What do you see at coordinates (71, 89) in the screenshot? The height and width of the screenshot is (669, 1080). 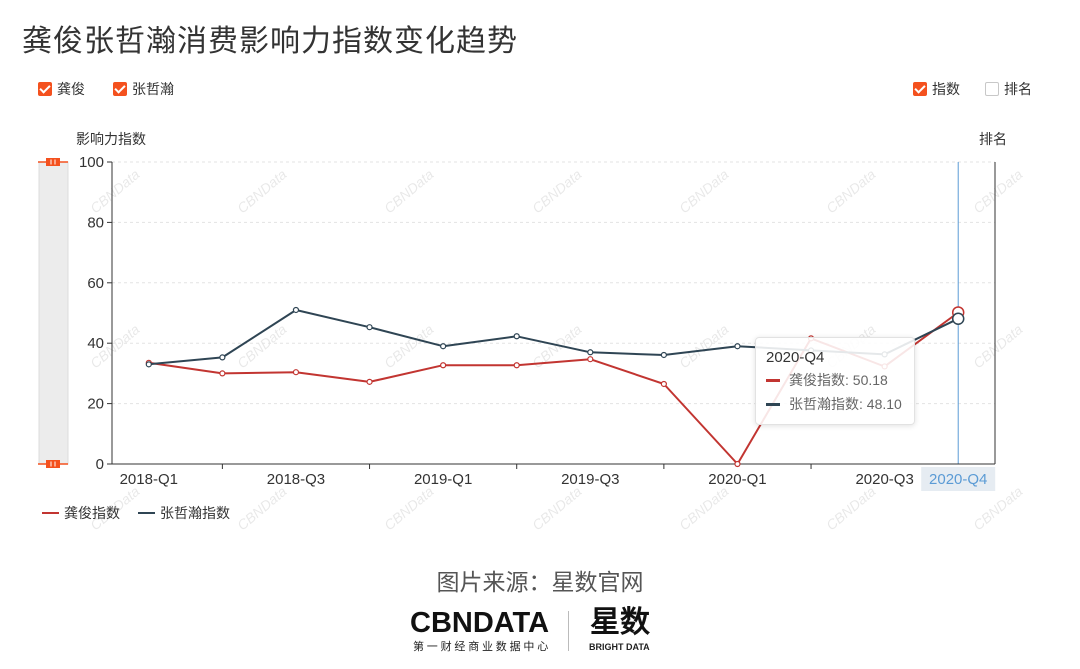 I see `legend-toggle-label: 龚俊` at bounding box center [71, 89].